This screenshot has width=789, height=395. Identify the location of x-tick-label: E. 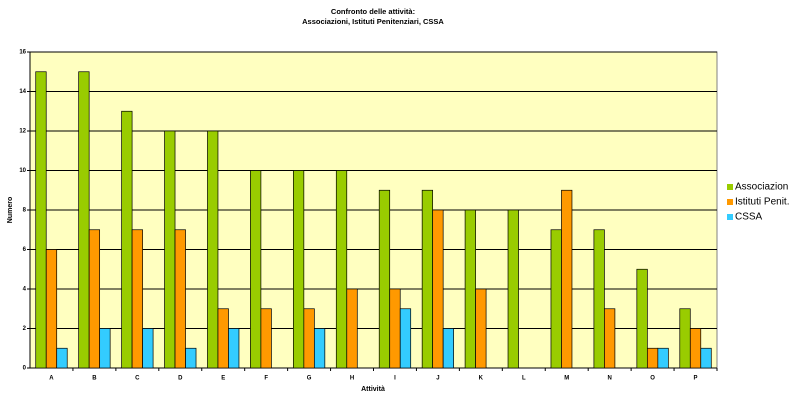
(223, 379).